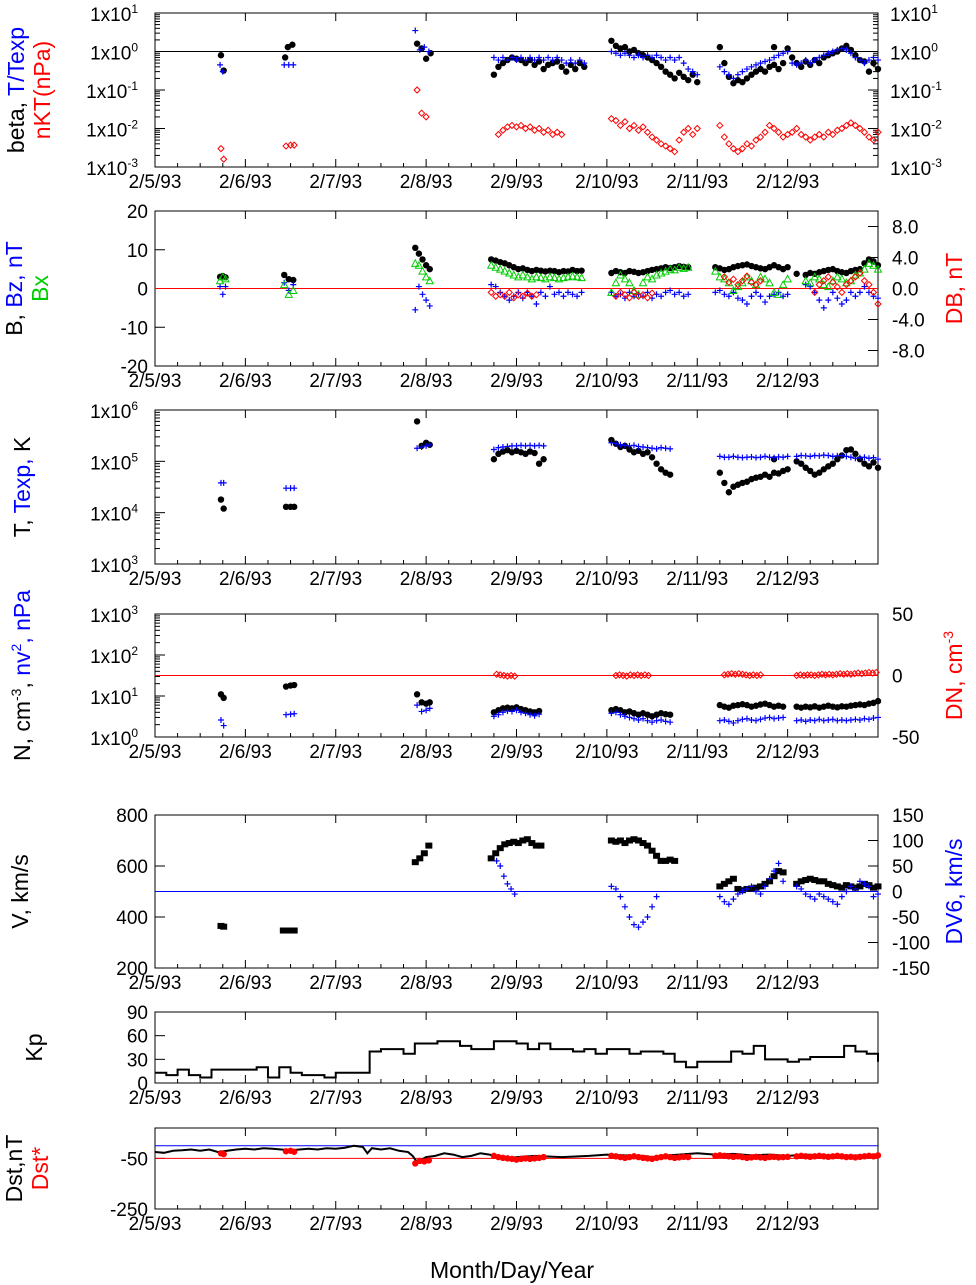  What do you see at coordinates (22, 617) in the screenshot?
I see `density-y-axis-title-part: , nPa` at bounding box center [22, 617].